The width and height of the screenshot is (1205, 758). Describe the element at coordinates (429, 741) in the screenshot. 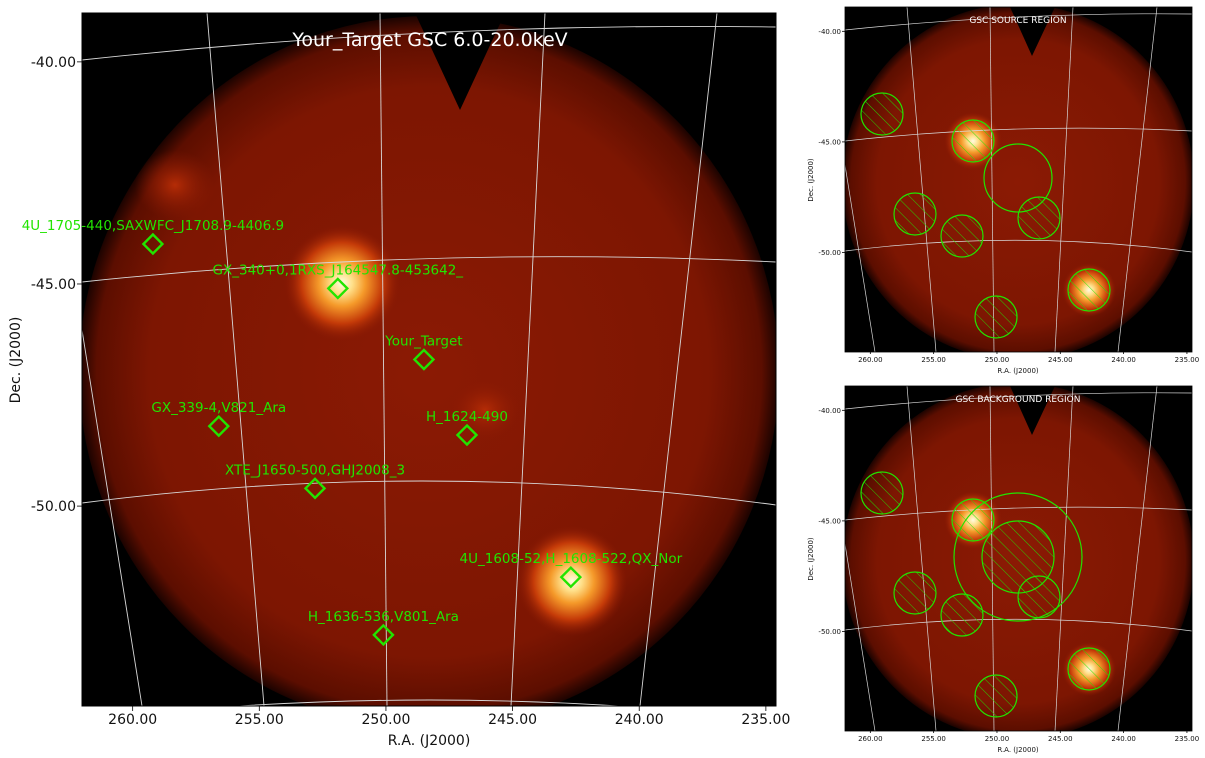

I see `main-x-axis-label: R.A. (J2000)` at that location.